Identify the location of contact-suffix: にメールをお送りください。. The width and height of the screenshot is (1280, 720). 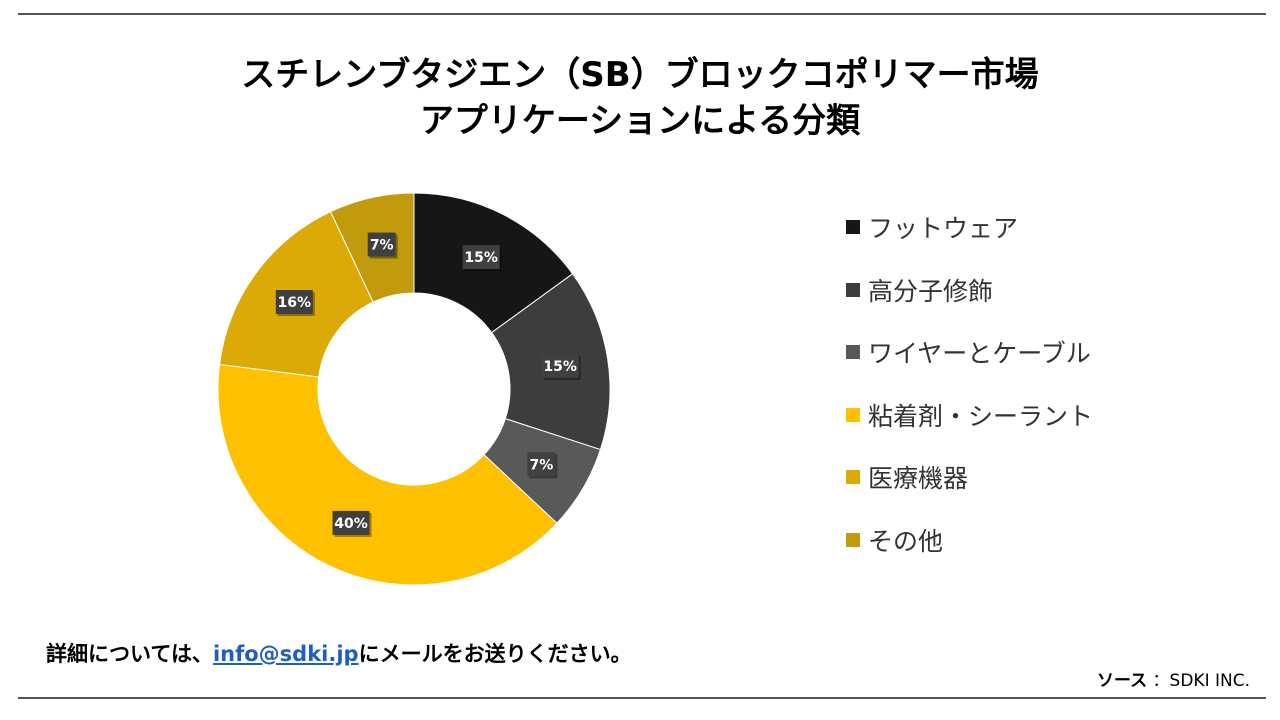
(495, 654).